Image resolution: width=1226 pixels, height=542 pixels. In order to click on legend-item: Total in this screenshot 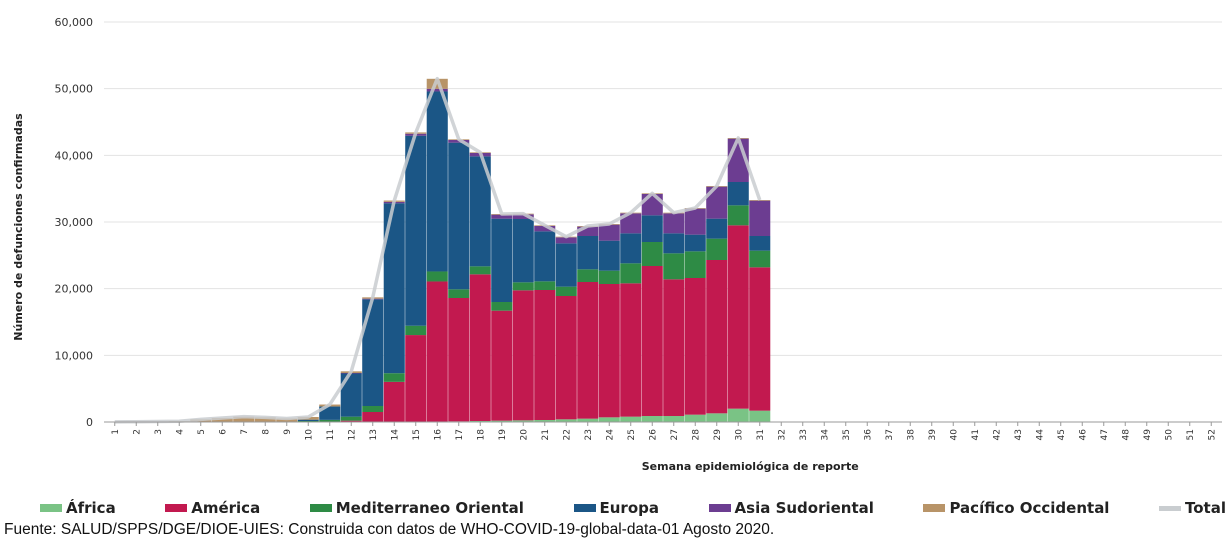, I will do `click(1192, 508)`.